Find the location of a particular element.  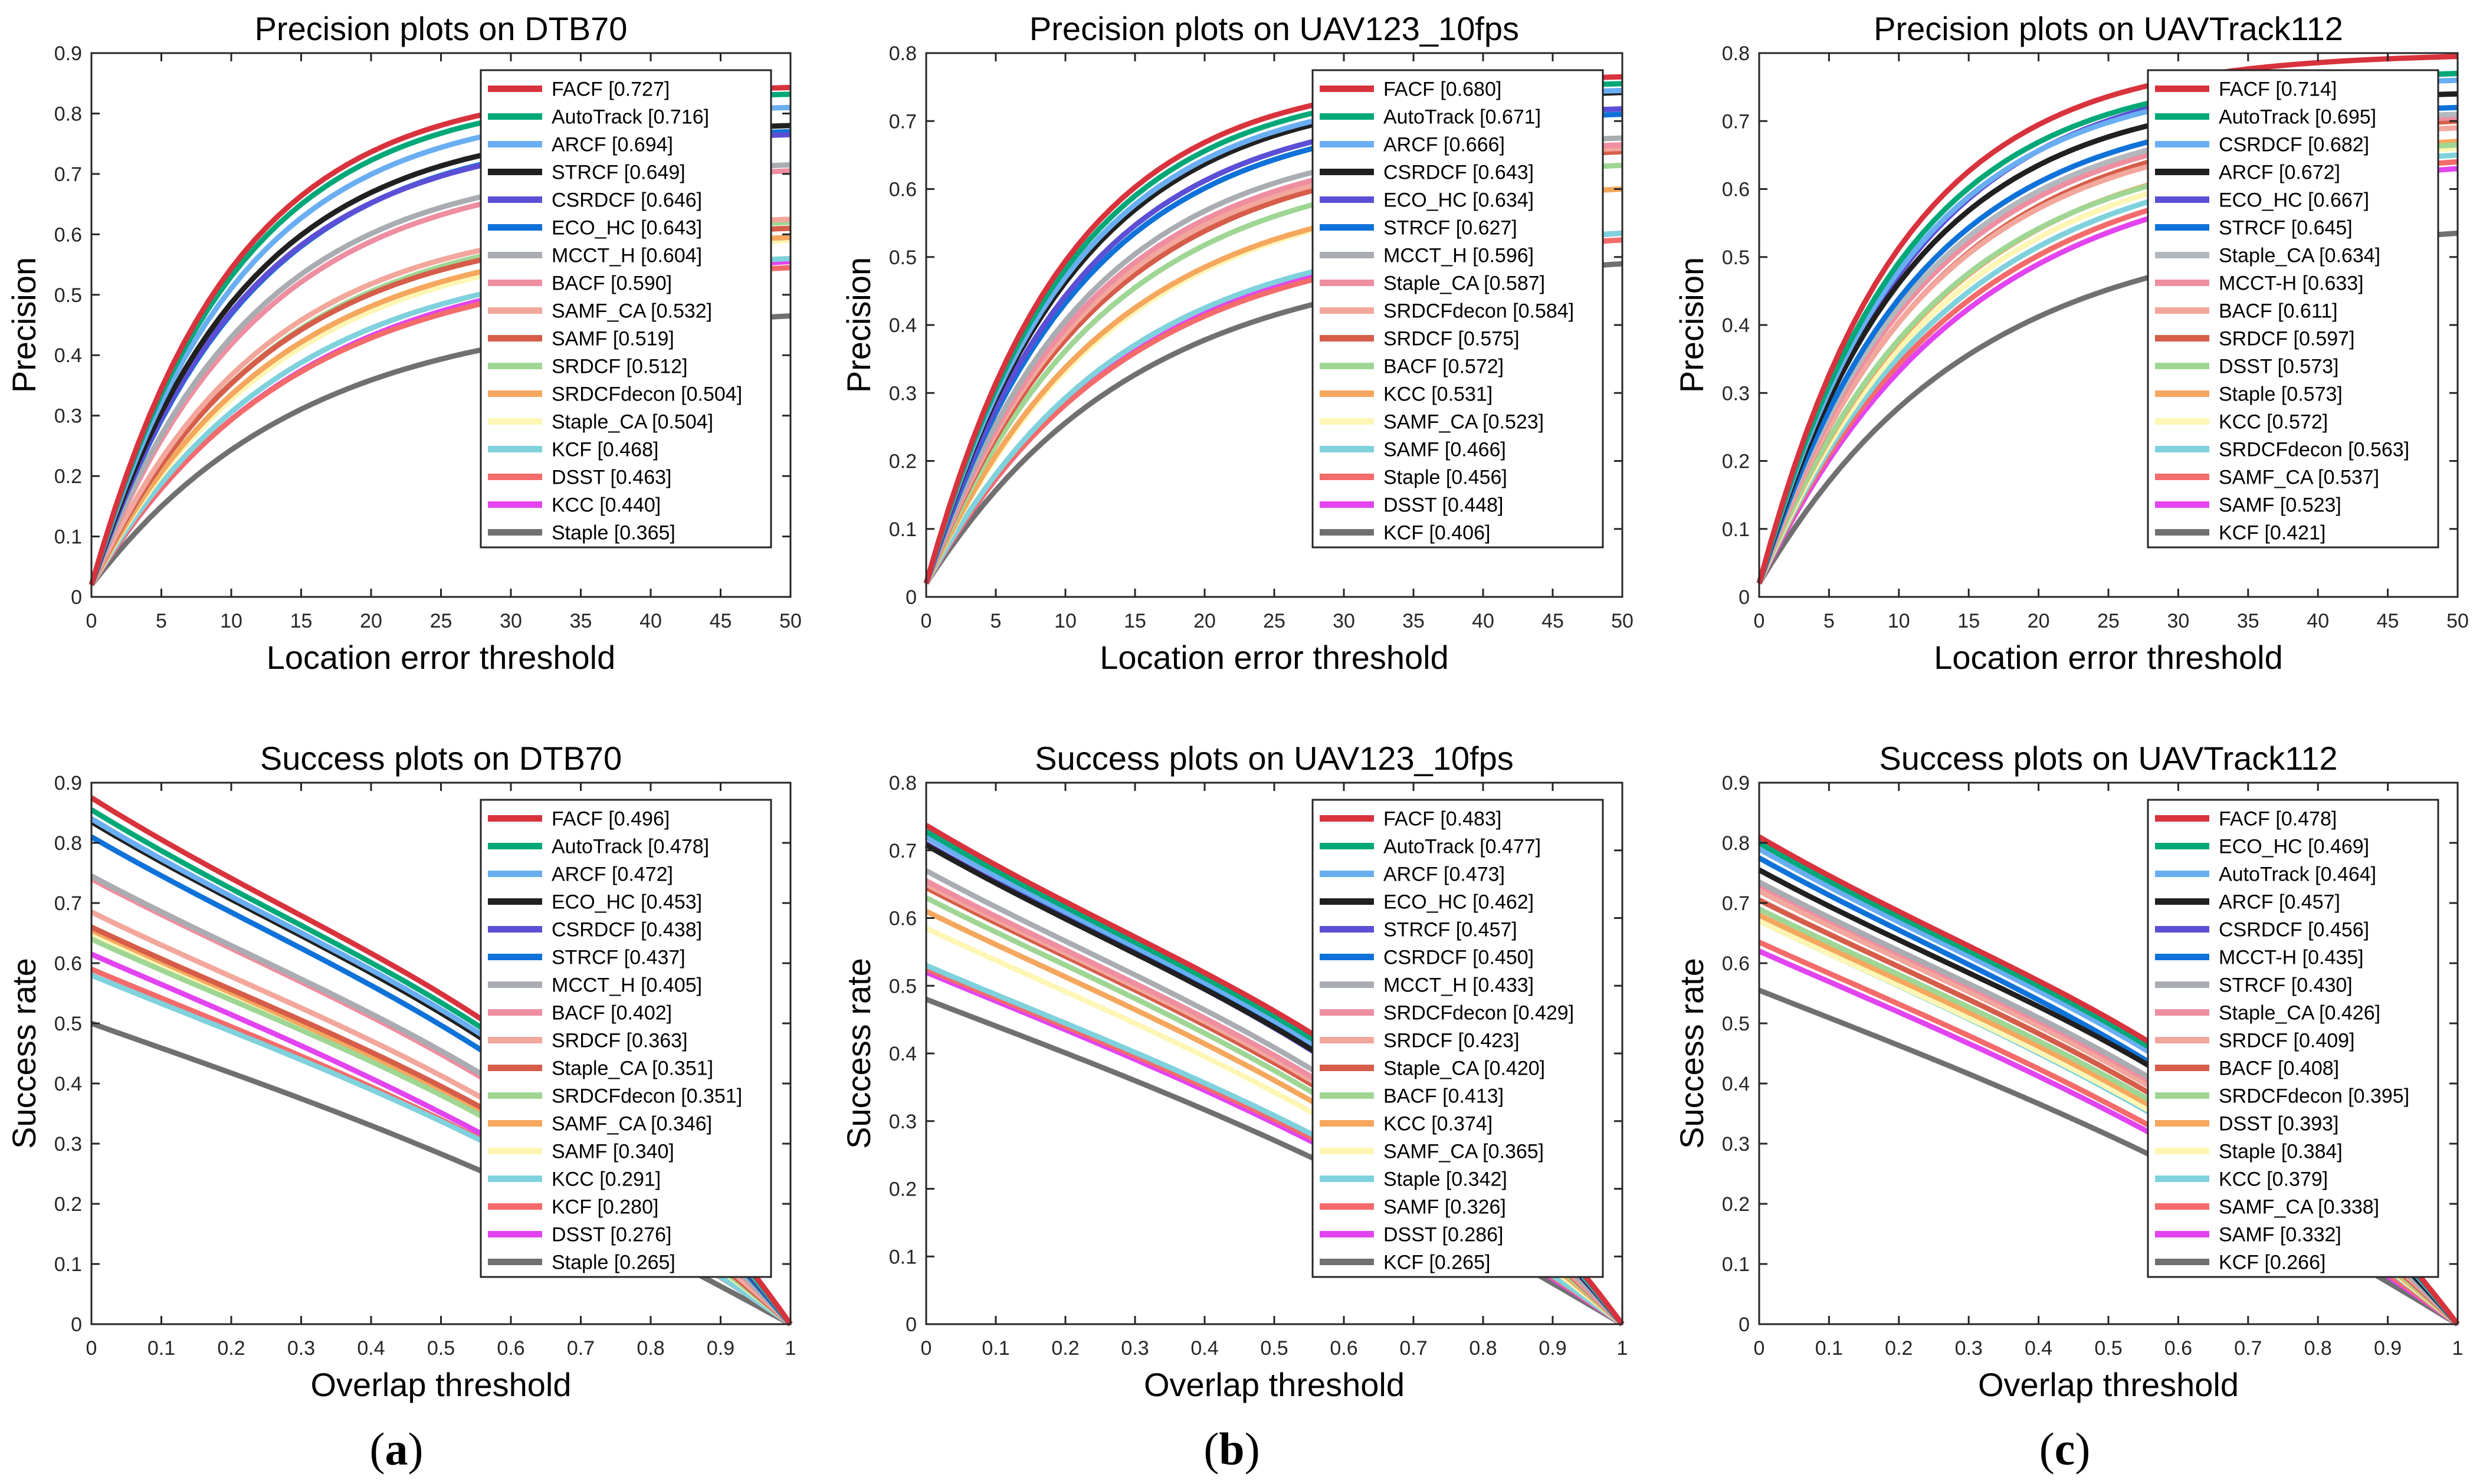

y-tick-label: 0.9 is located at coordinates (1736, 783).